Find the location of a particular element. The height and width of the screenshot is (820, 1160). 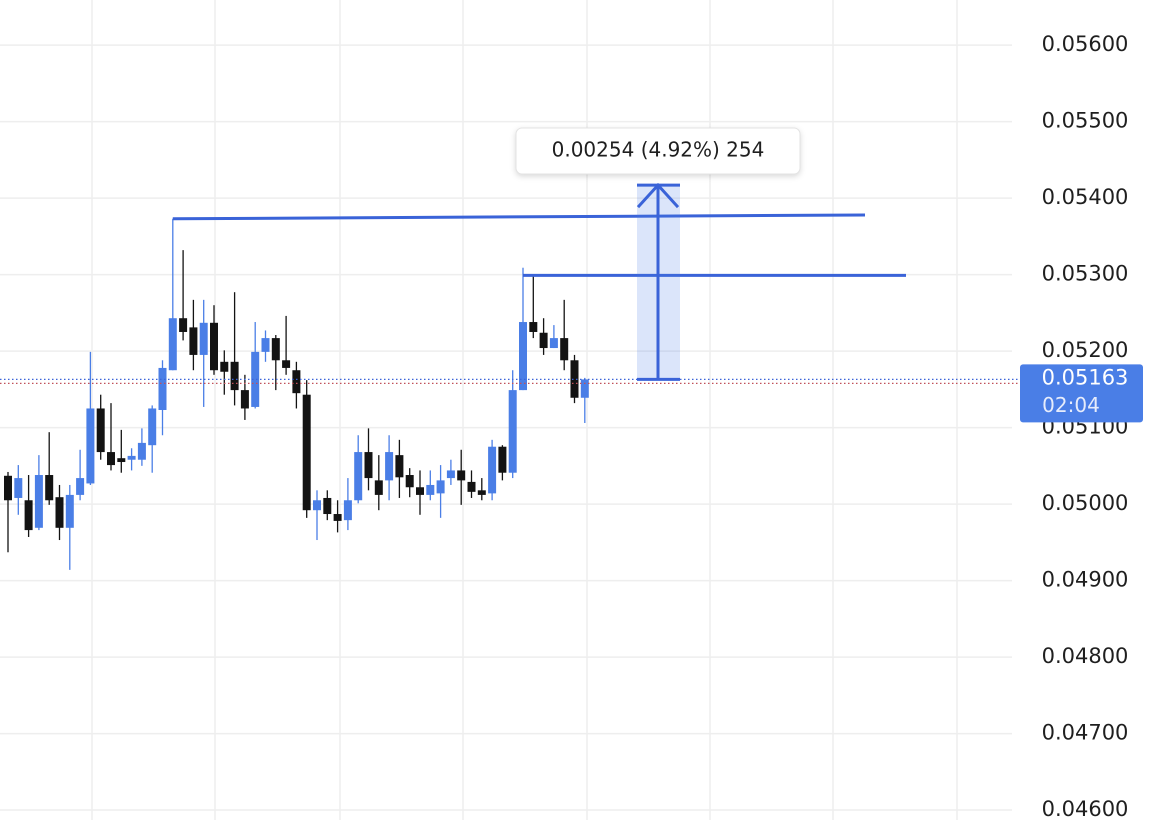

measure-label-box is located at coordinates (658, 151).